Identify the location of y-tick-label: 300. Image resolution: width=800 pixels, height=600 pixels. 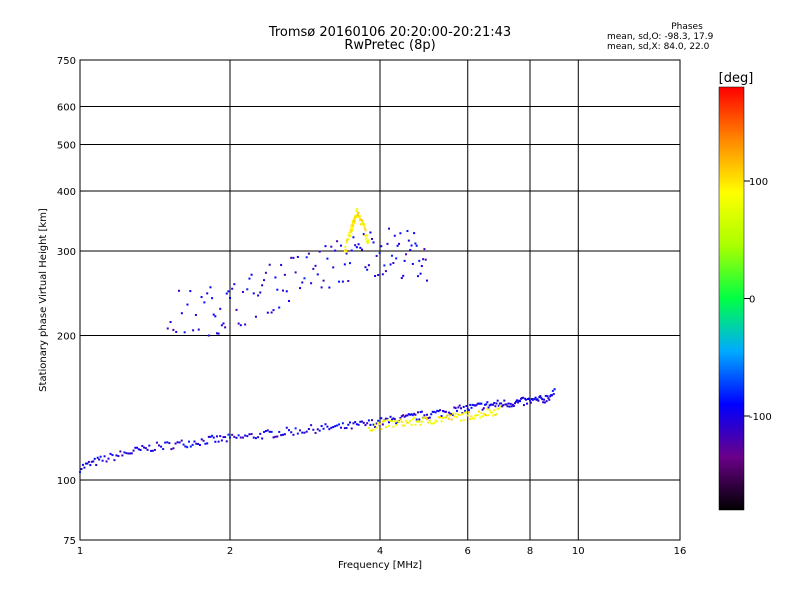
(66, 252).